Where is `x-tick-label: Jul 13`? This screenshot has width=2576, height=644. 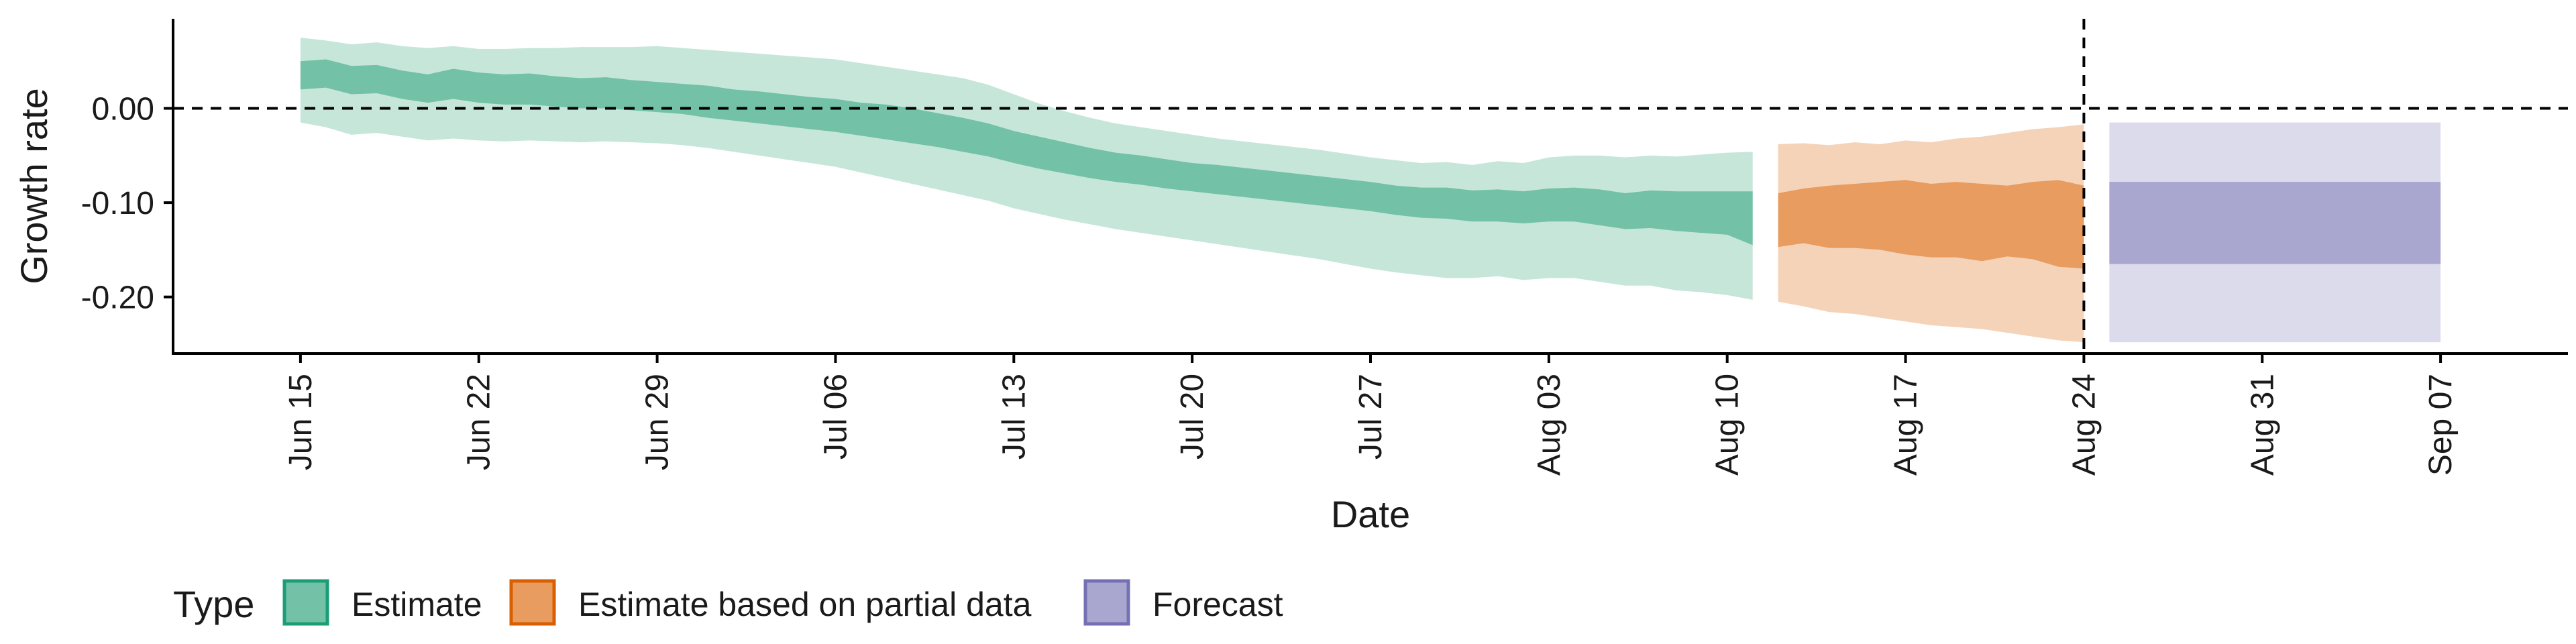 x-tick-label: Jul 13 is located at coordinates (1014, 417).